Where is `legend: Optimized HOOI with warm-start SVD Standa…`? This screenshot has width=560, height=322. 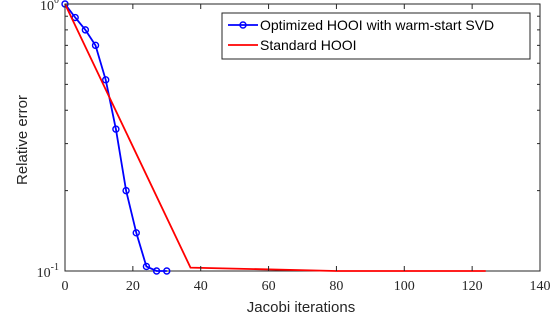
legend: Optimized HOOI with warm-start SVD Standa… is located at coordinates (376, 36).